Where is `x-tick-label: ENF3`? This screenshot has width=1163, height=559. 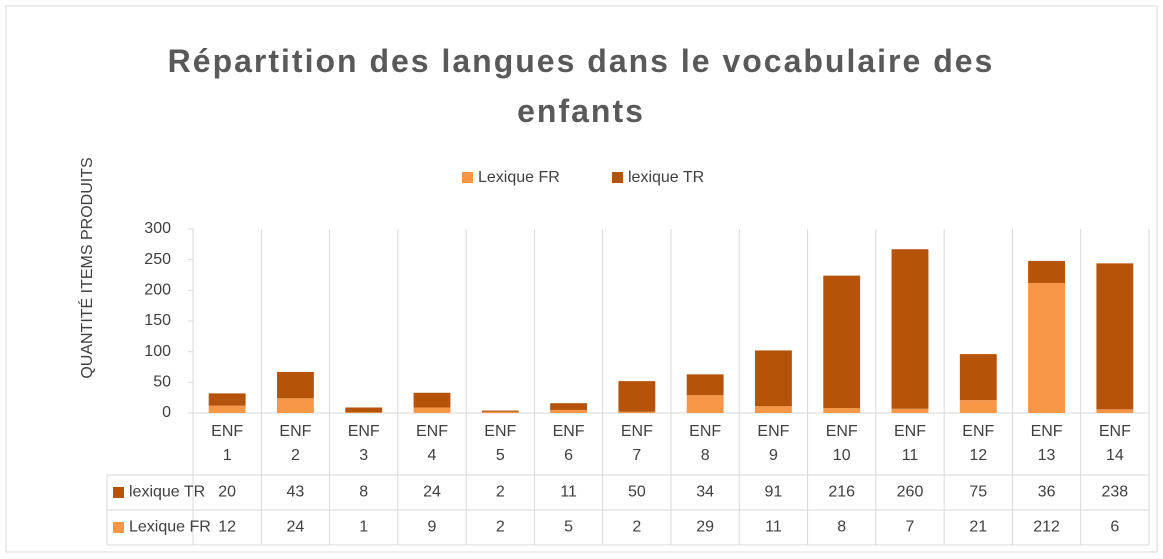 x-tick-label: ENF3 is located at coordinates (363, 443).